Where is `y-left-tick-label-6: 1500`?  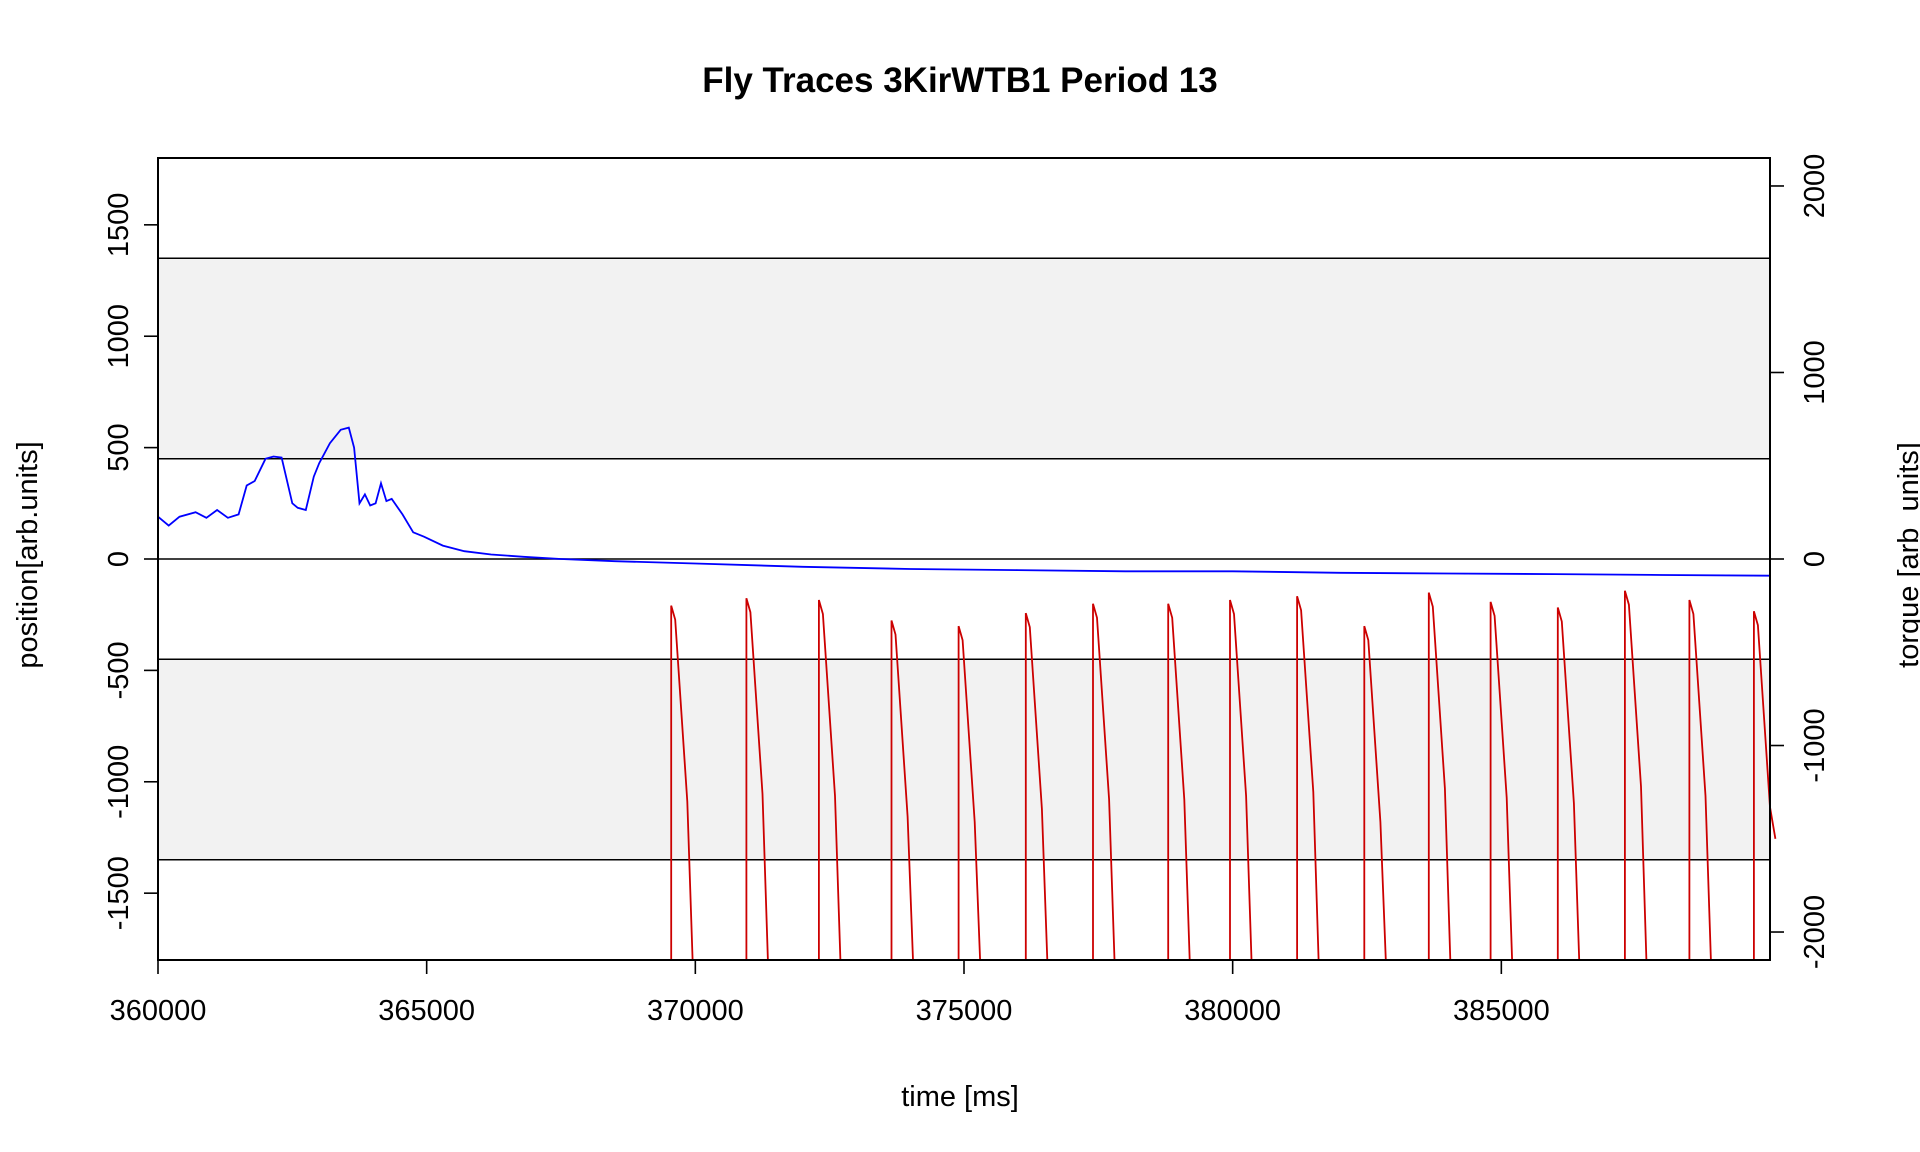
y-left-tick-label-6: 1500 is located at coordinates (119, 225).